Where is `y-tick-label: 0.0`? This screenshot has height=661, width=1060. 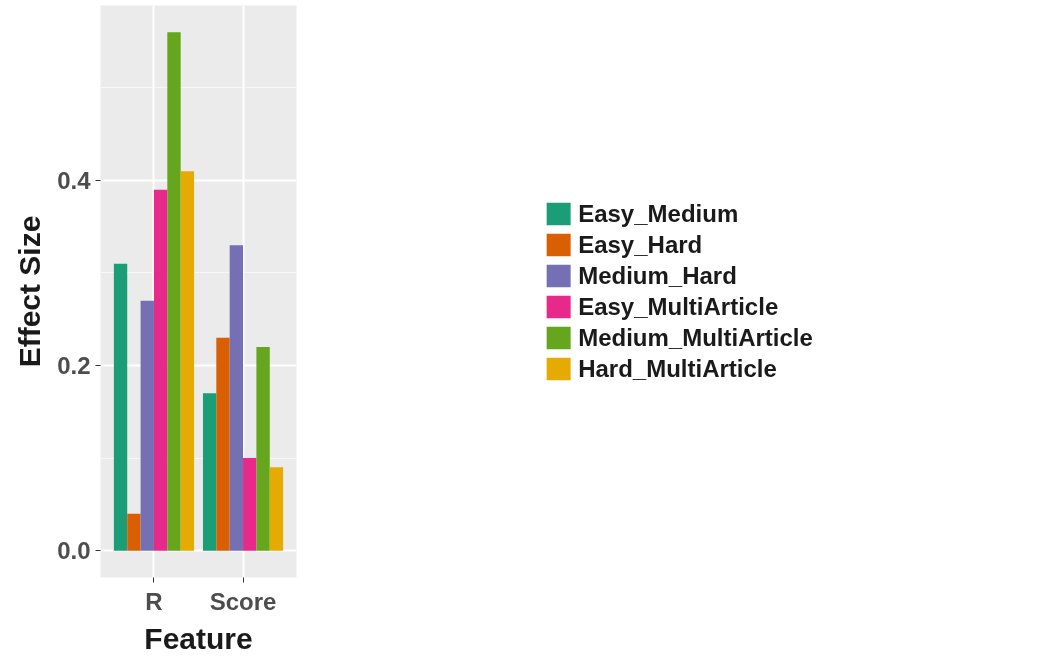
y-tick-label: 0.0 is located at coordinates (74, 551).